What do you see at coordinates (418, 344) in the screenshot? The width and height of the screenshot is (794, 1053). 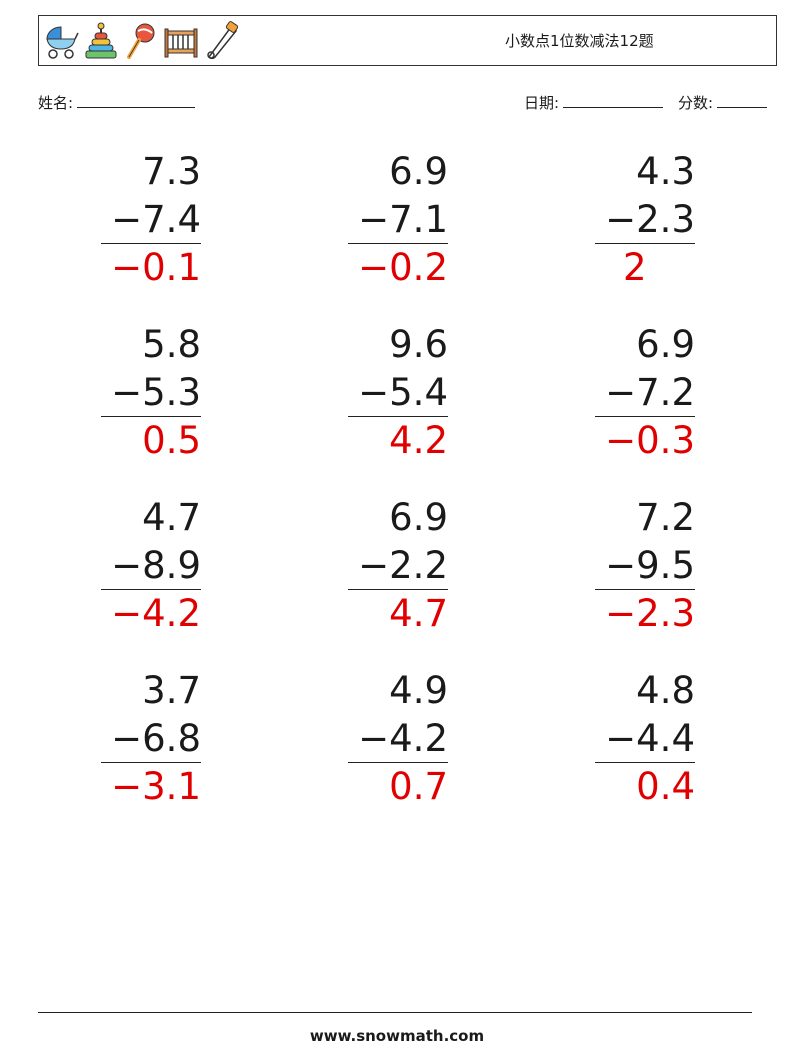 I see `minuend: 9.6` at bounding box center [418, 344].